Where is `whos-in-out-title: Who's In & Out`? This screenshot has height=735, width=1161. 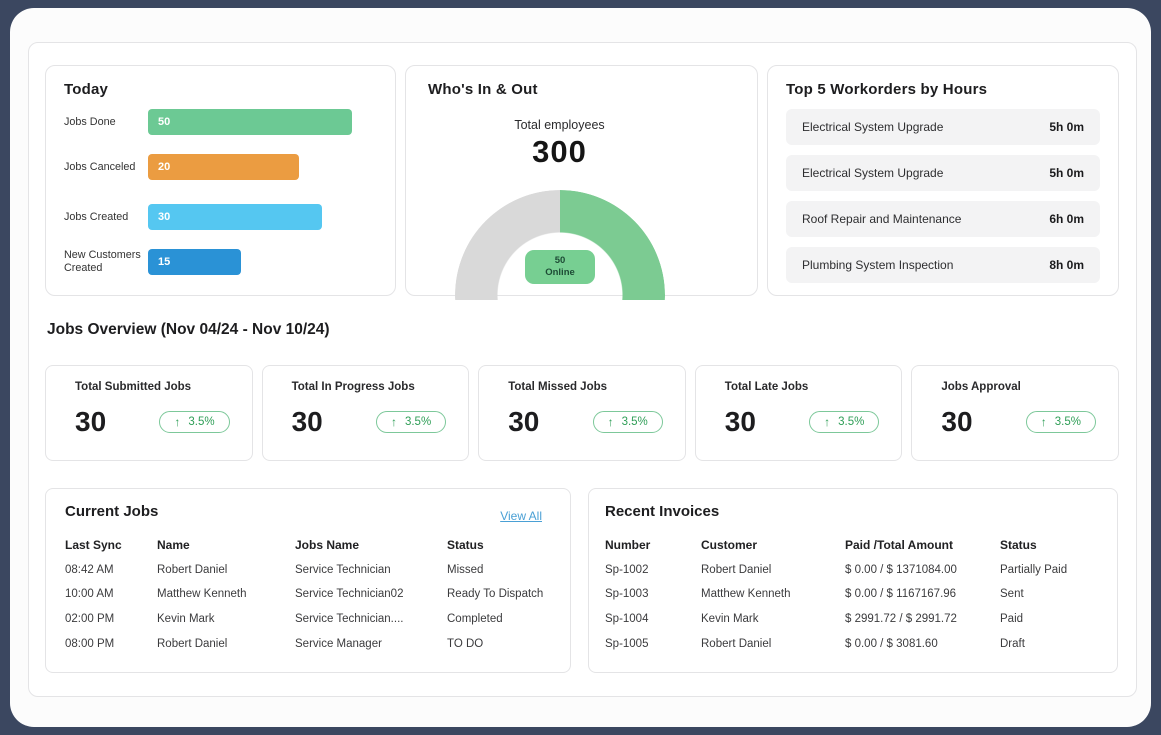
whos-in-out-title: Who's In & Out is located at coordinates (483, 89).